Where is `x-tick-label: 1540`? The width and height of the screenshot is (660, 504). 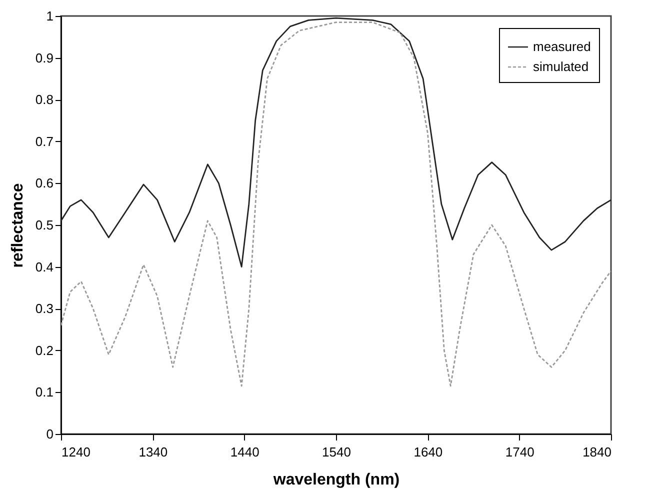
x-tick-label: 1540 is located at coordinates (336, 452).